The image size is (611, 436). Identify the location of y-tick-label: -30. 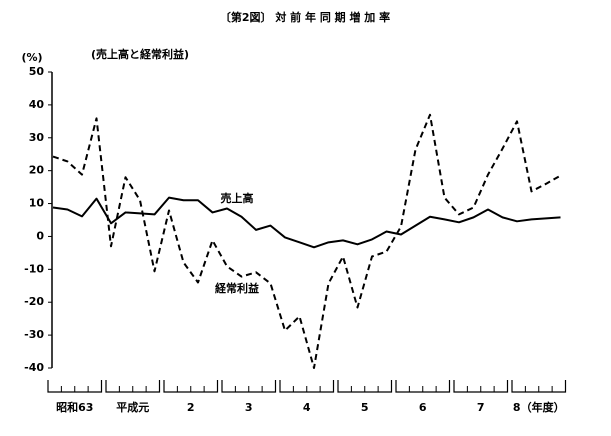
(34, 334).